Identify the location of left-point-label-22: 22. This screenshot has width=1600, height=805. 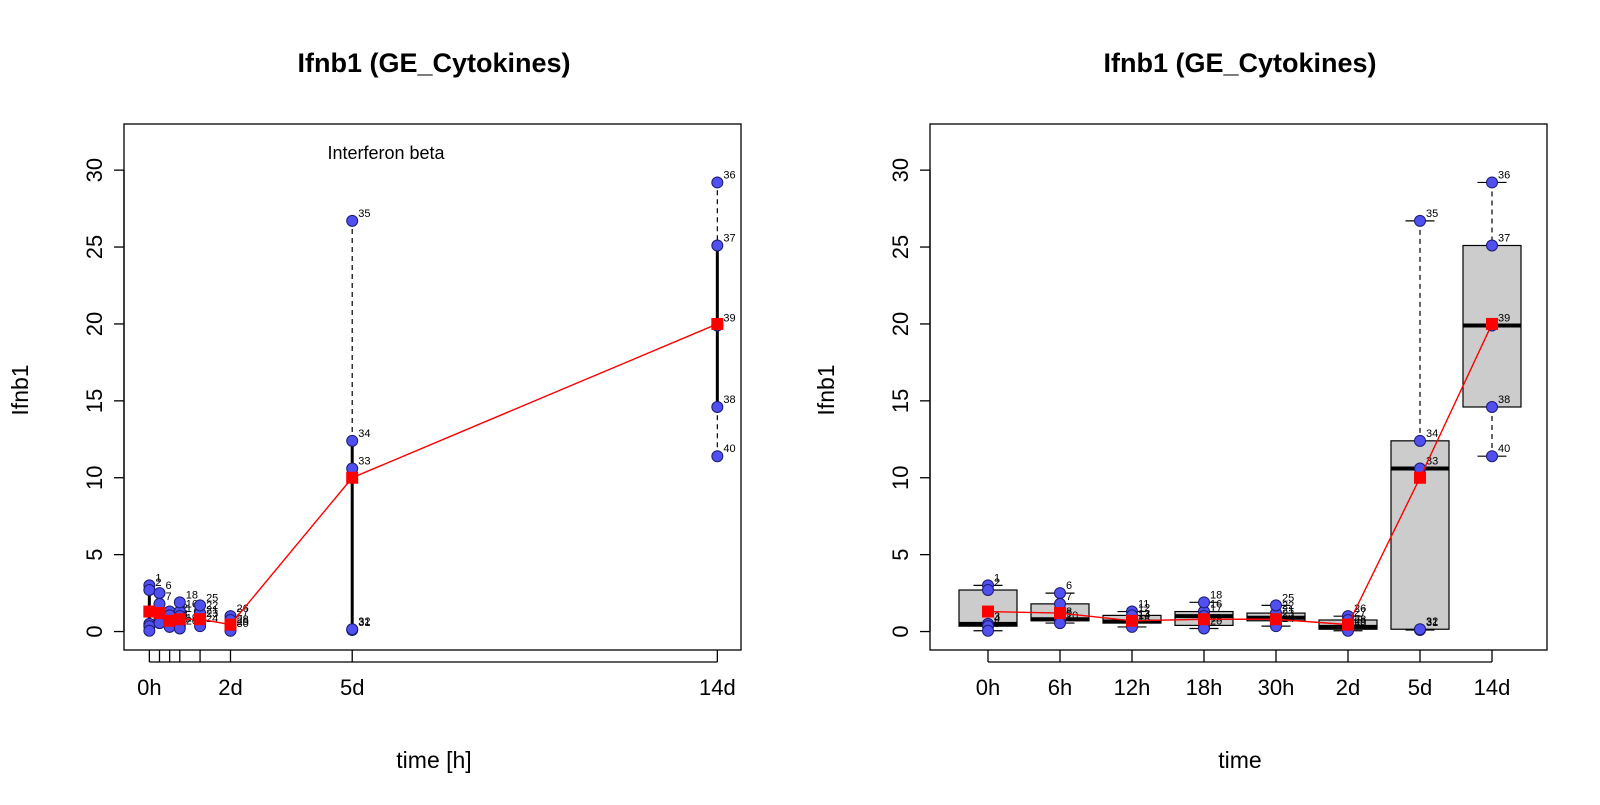
(212, 606).